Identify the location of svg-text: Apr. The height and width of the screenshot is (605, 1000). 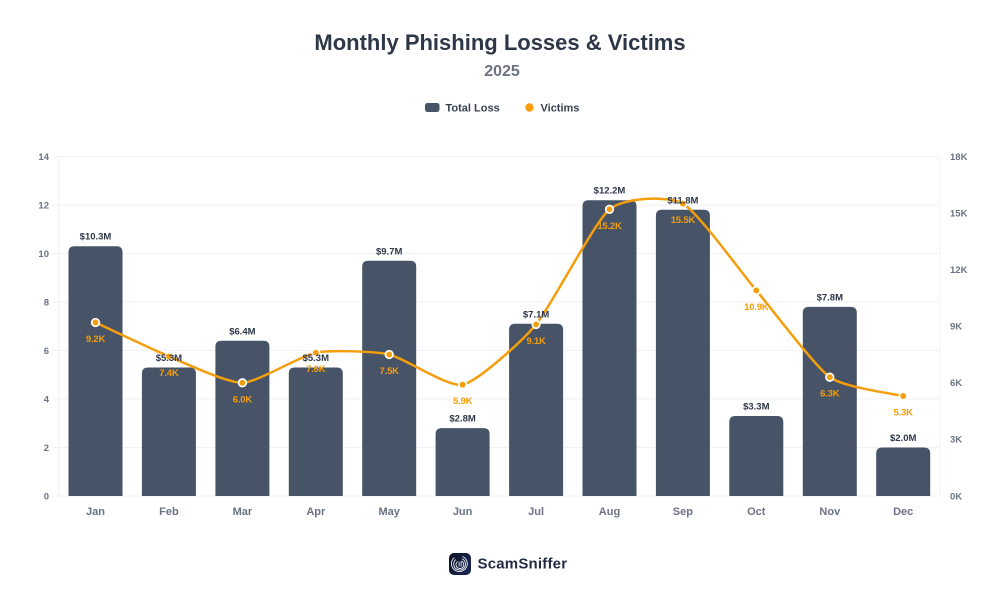
(316, 512).